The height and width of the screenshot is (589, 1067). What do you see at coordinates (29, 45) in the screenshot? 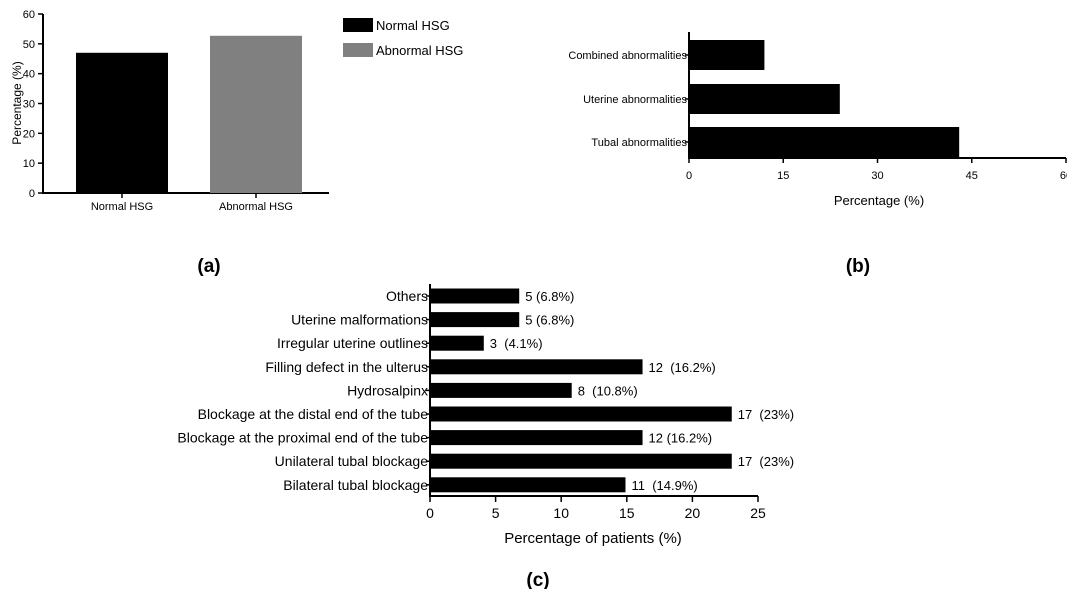
I see `y-tick-label: 50` at bounding box center [29, 45].